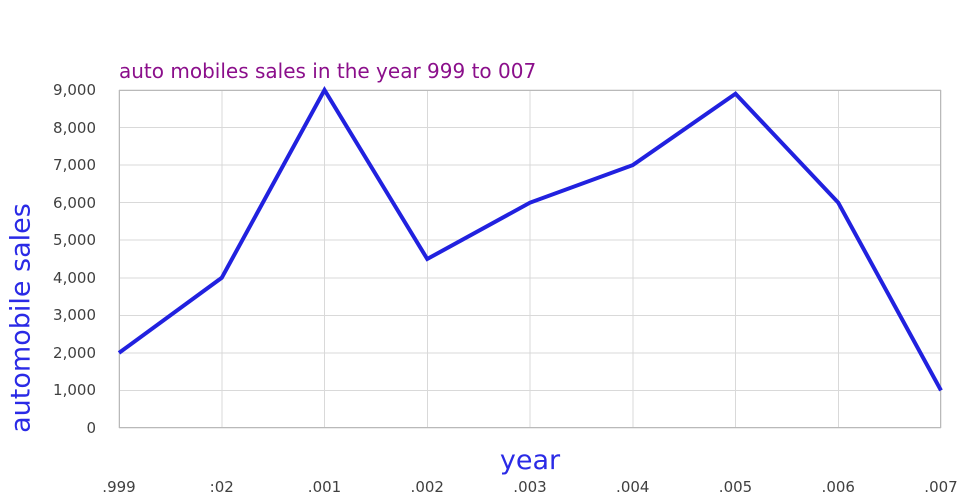 The width and height of the screenshot is (960, 500). Describe the element at coordinates (941, 487) in the screenshot. I see `x-tick-label: .007` at that location.